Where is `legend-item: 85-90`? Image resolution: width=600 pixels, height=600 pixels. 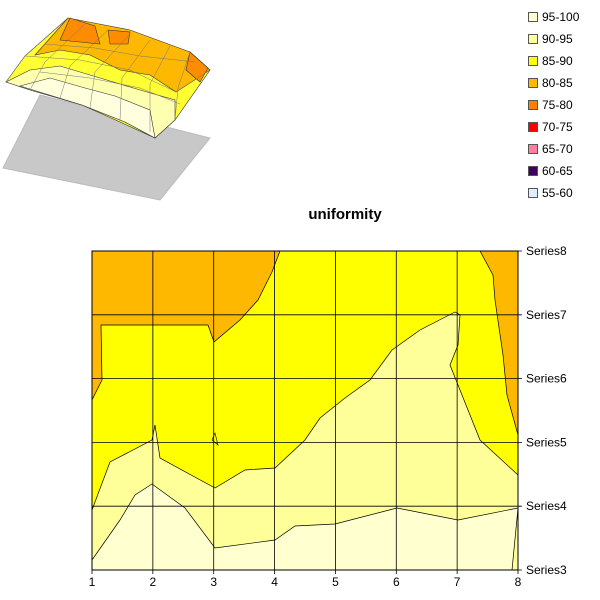 legend-item: 85-90 is located at coordinates (563, 61).